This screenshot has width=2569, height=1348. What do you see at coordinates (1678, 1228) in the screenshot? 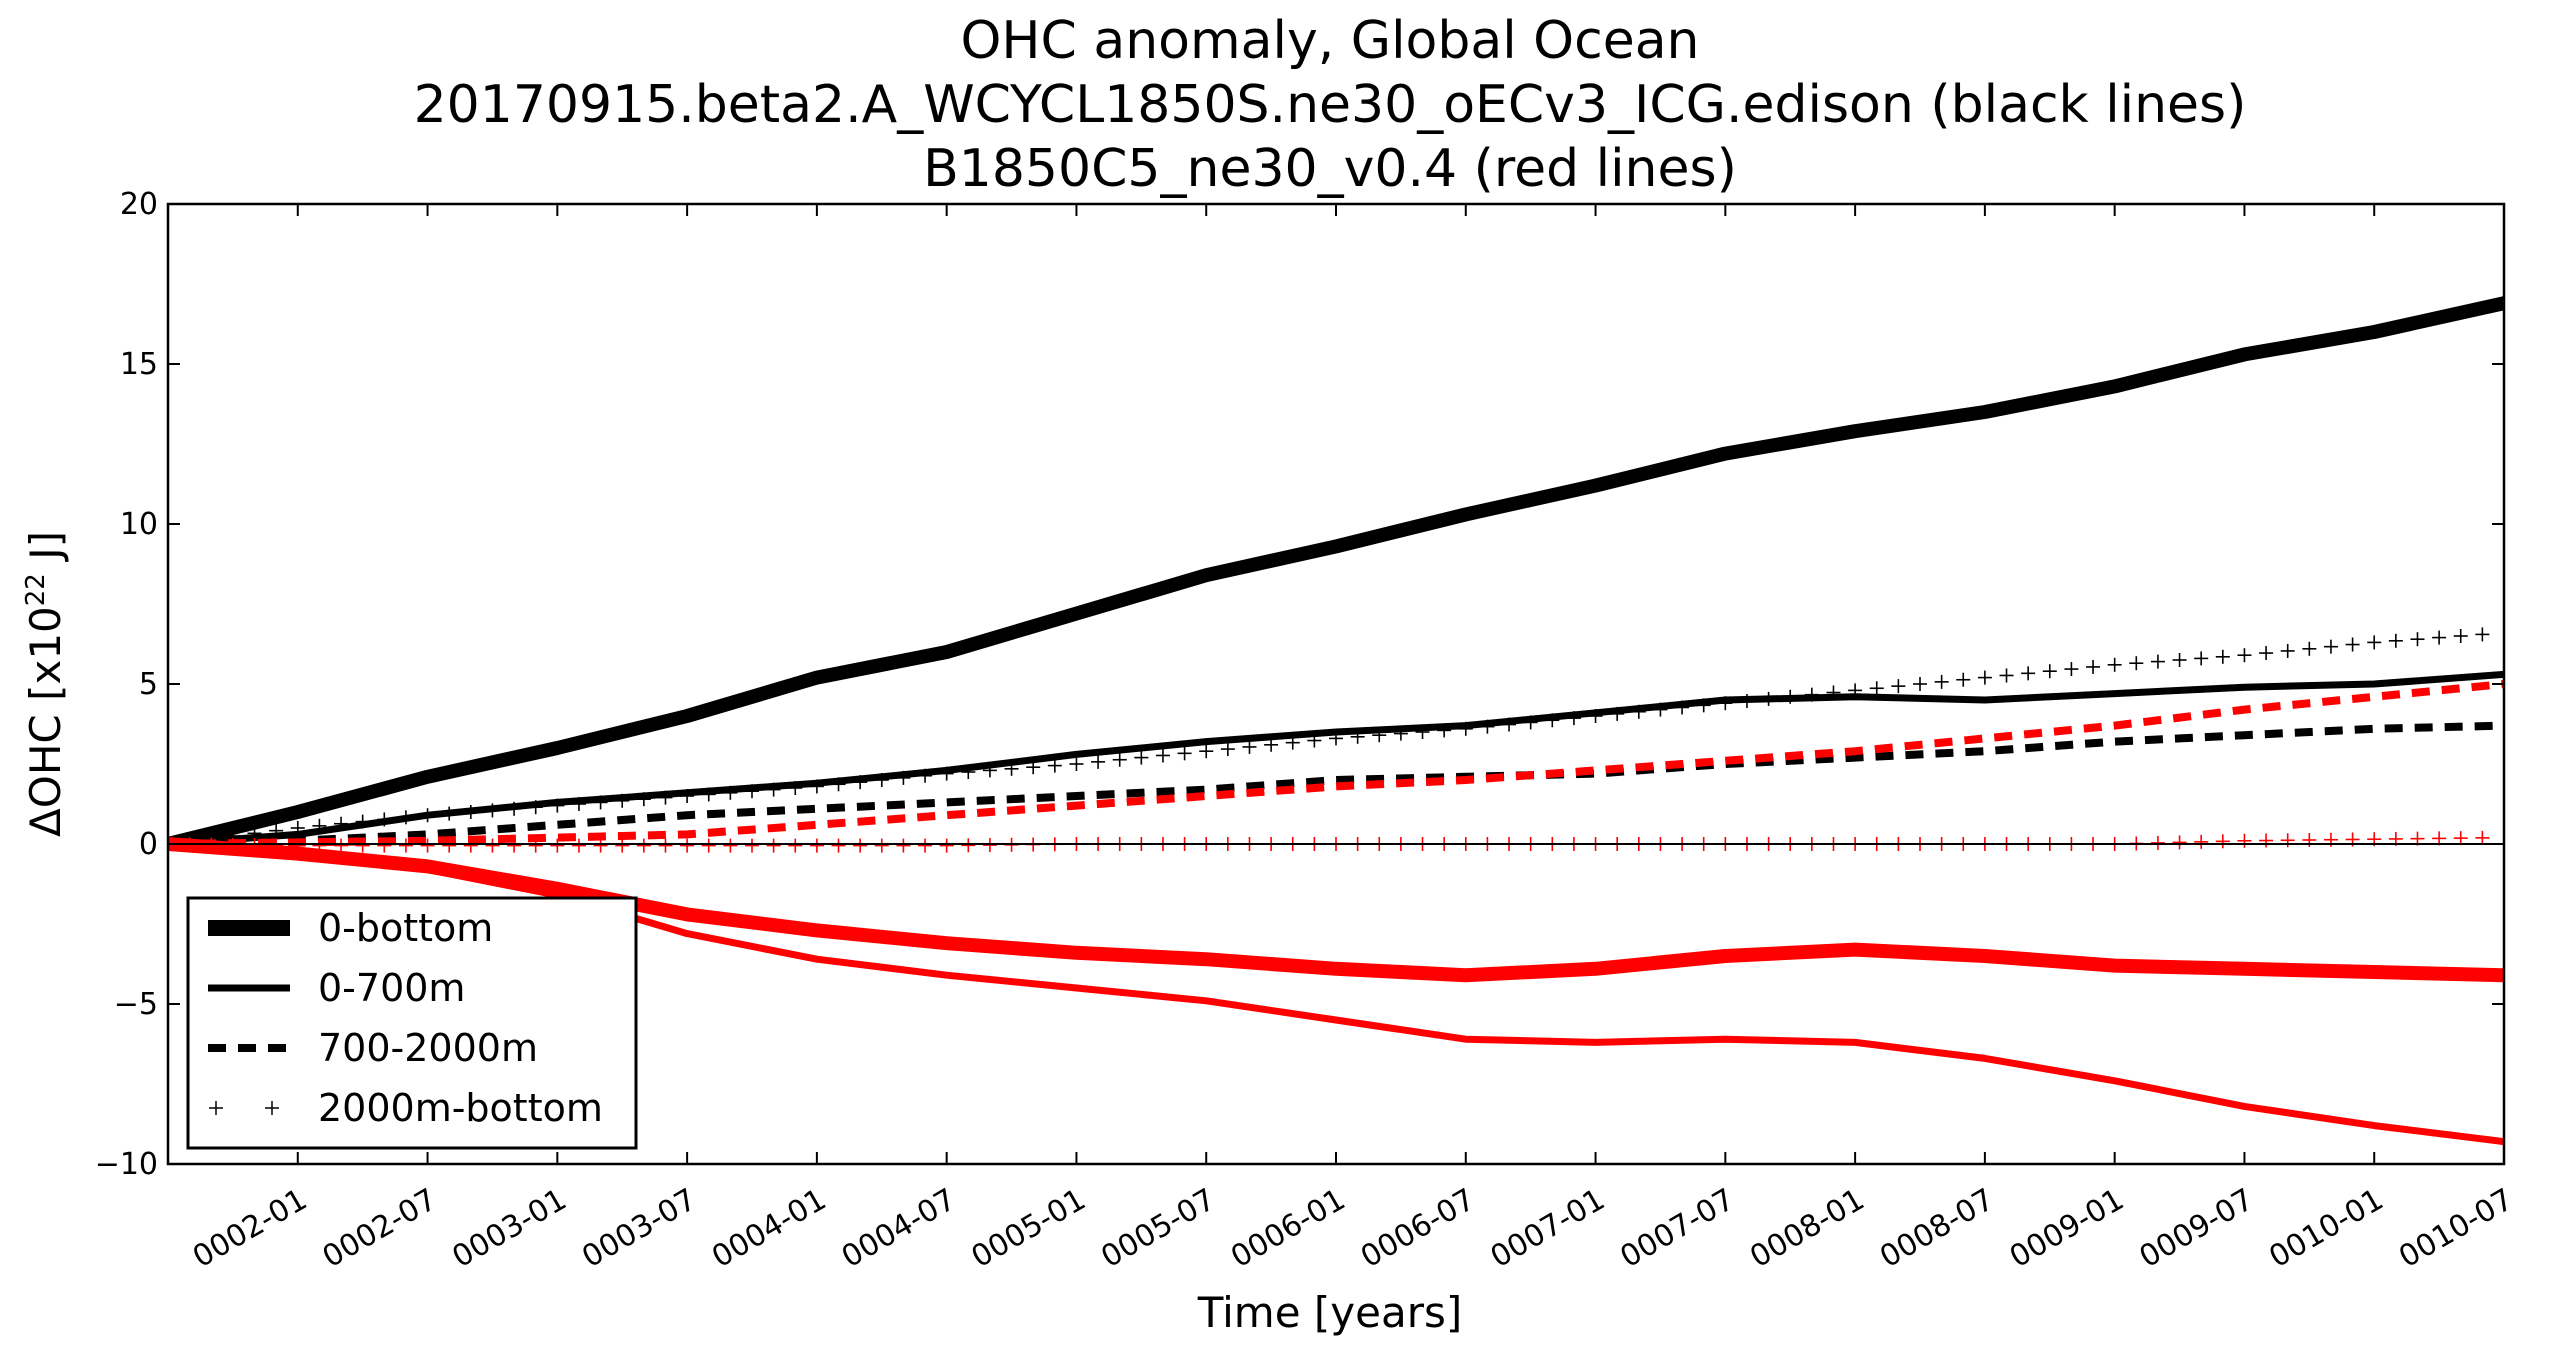
I see `x-tick-label: 0007-07` at bounding box center [1678, 1228].